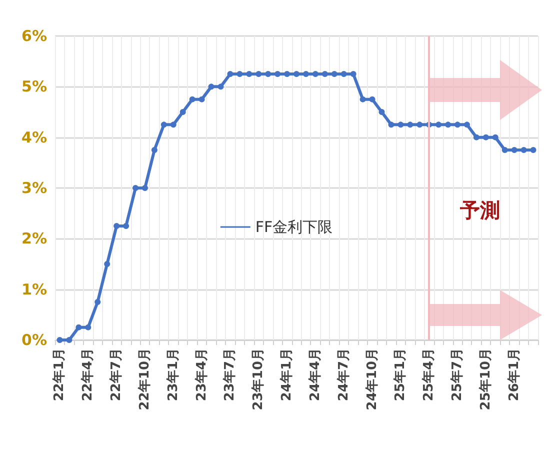 The image size is (553, 454). Describe the element at coordinates (230, 375) in the screenshot. I see `x-tick-label: 23年7月` at that location.